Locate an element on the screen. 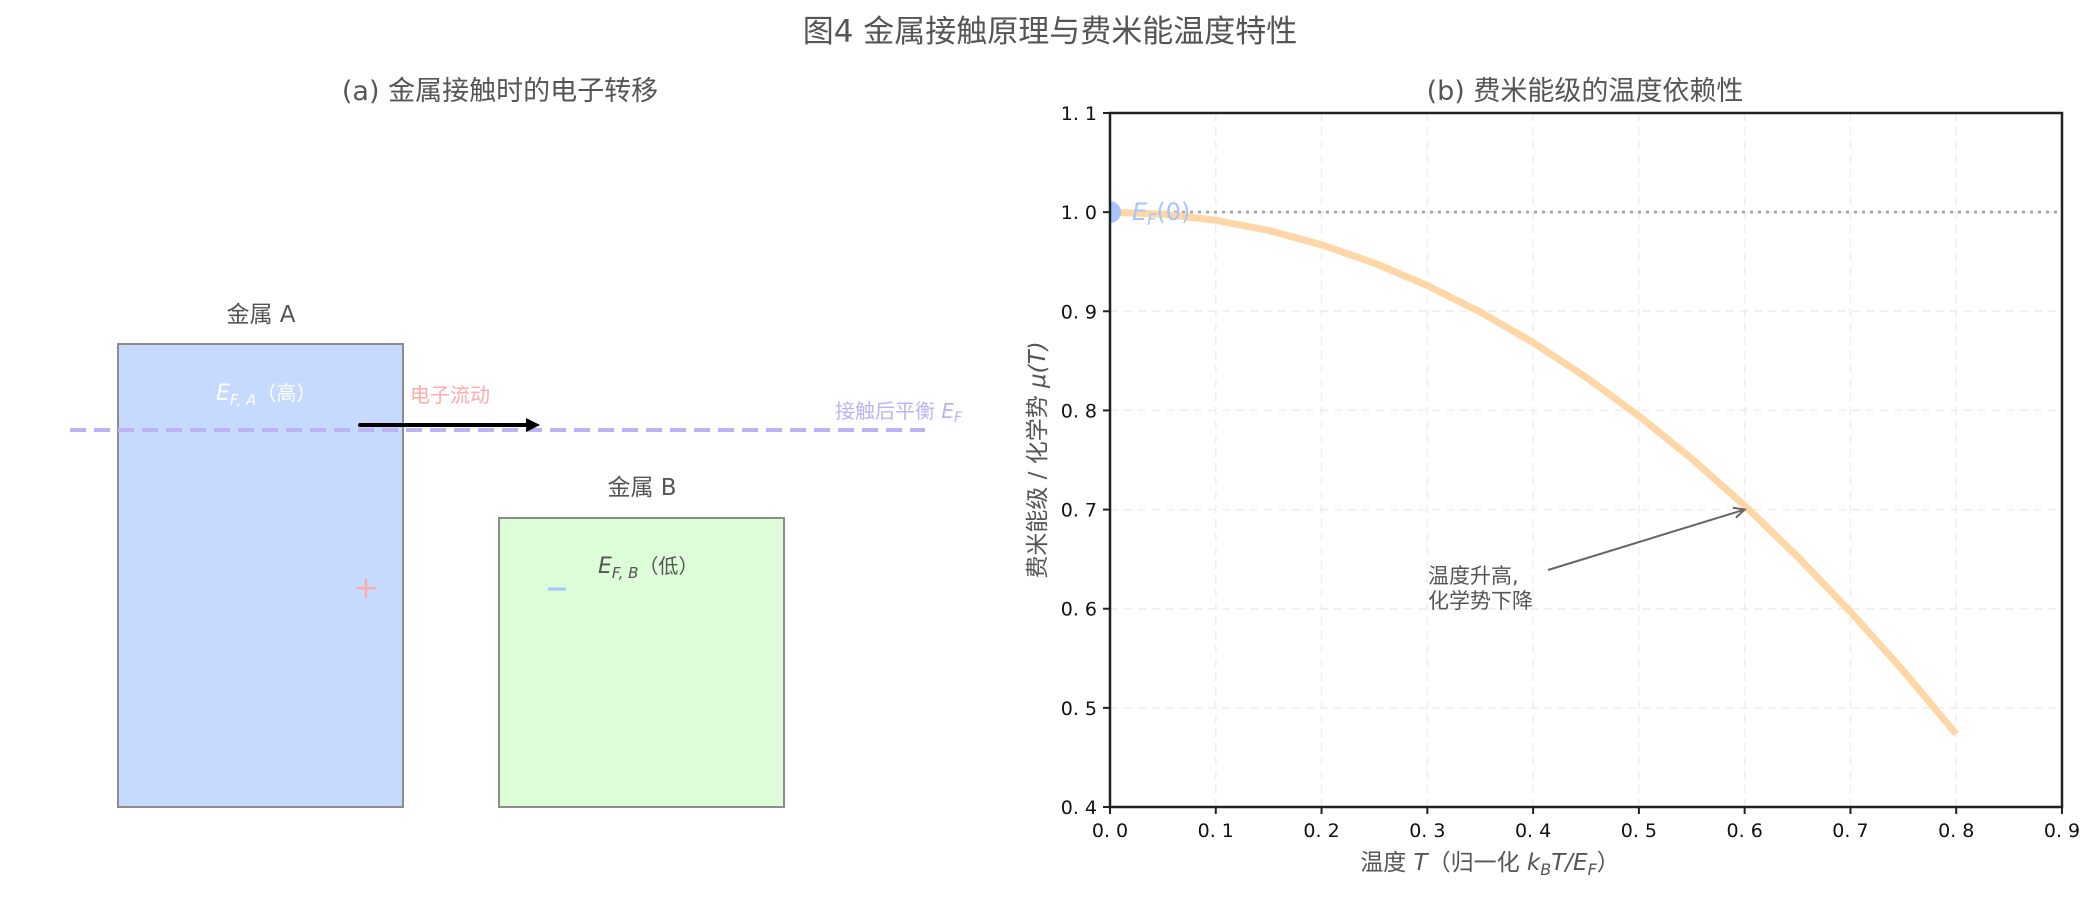  metal-a-label: 金属 A is located at coordinates (260, 315).